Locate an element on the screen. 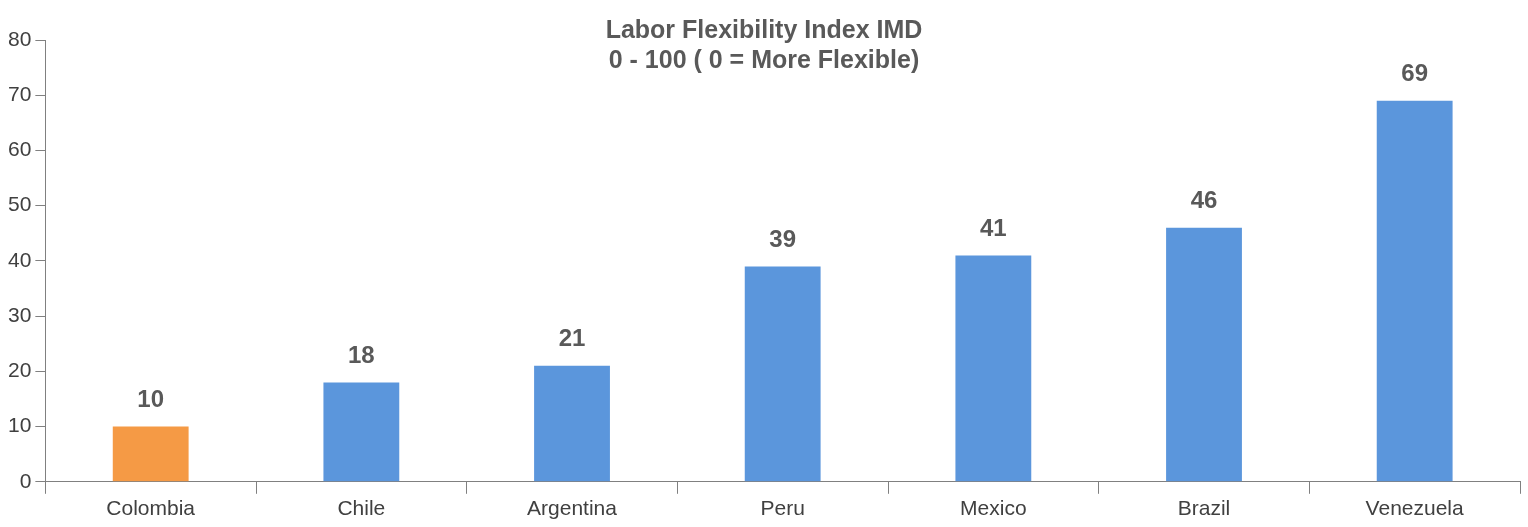  y-tick-label: 0 is located at coordinates (25, 480).